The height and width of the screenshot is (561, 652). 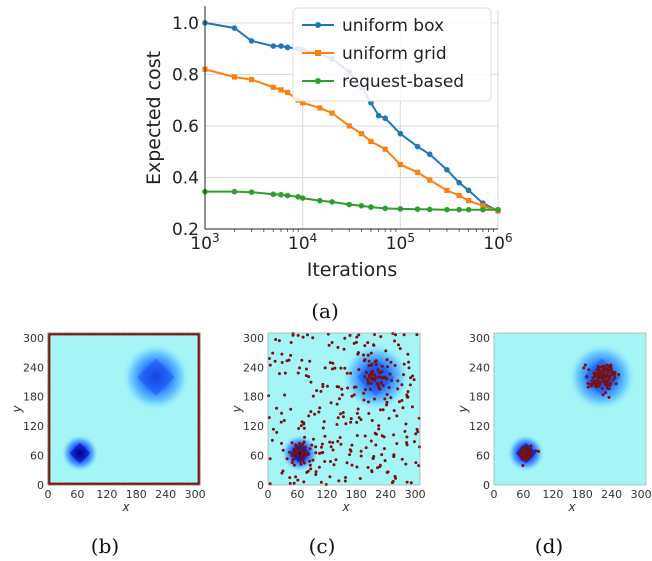 I want to click on caption-a: (a), so click(x=325, y=311).